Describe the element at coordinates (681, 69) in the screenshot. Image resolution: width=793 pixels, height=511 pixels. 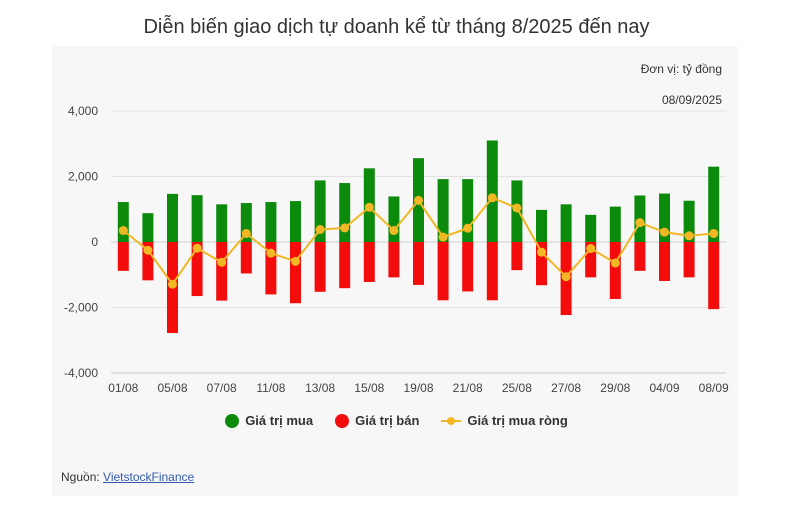
I see `unit-label: Đơn vị: tỷ đồng` at that location.